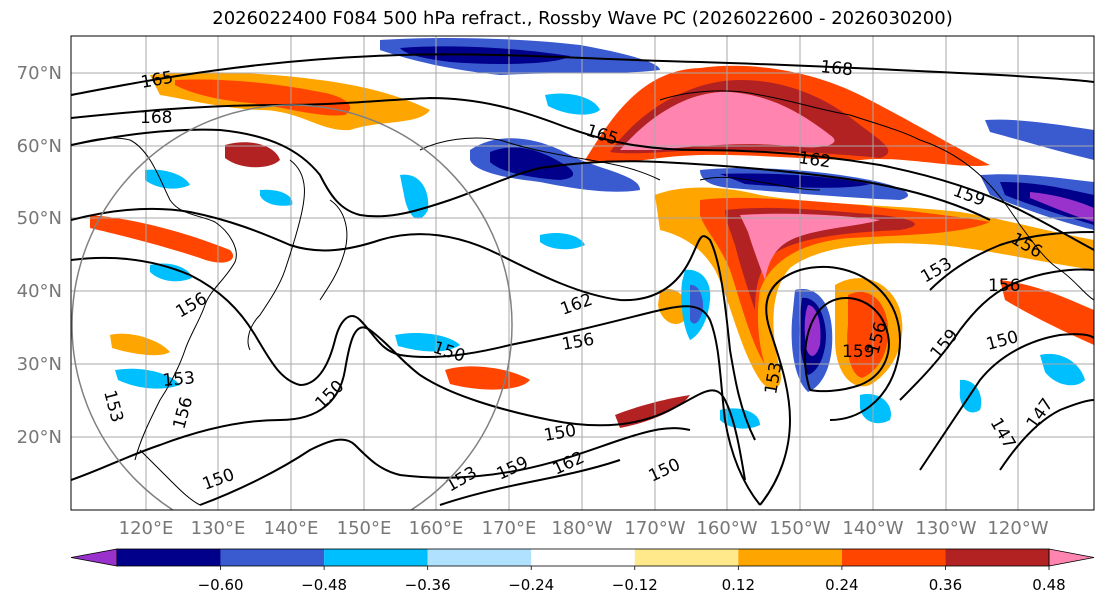  Describe the element at coordinates (436, 528) in the screenshot. I see `lon-label: 160°E` at that location.